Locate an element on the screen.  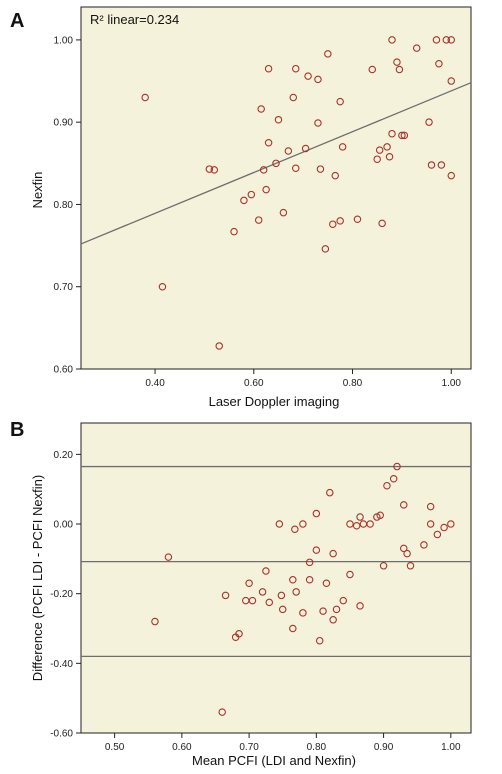
a-y-tick-label: 0.60 is located at coordinates (64, 370).